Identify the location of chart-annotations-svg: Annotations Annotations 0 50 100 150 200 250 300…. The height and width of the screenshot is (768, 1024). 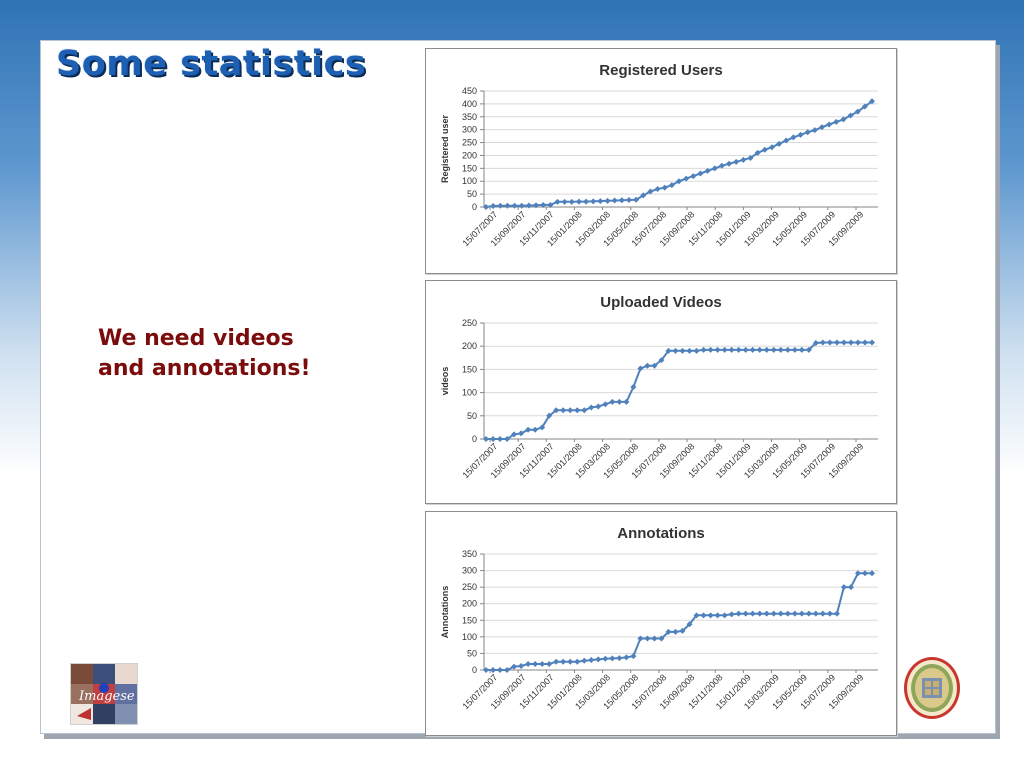
(659, 618).